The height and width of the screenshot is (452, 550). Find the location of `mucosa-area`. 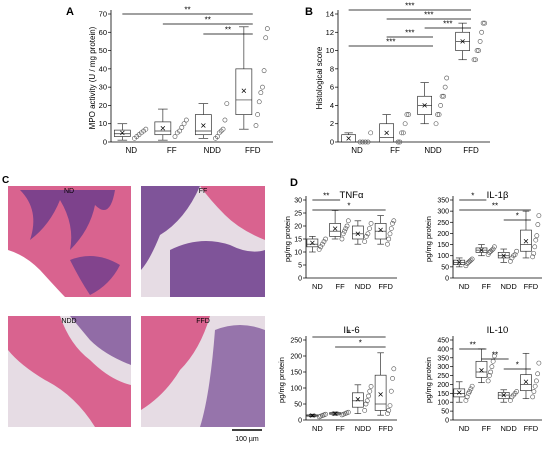

mucosa-area is located at coordinates (69, 371).